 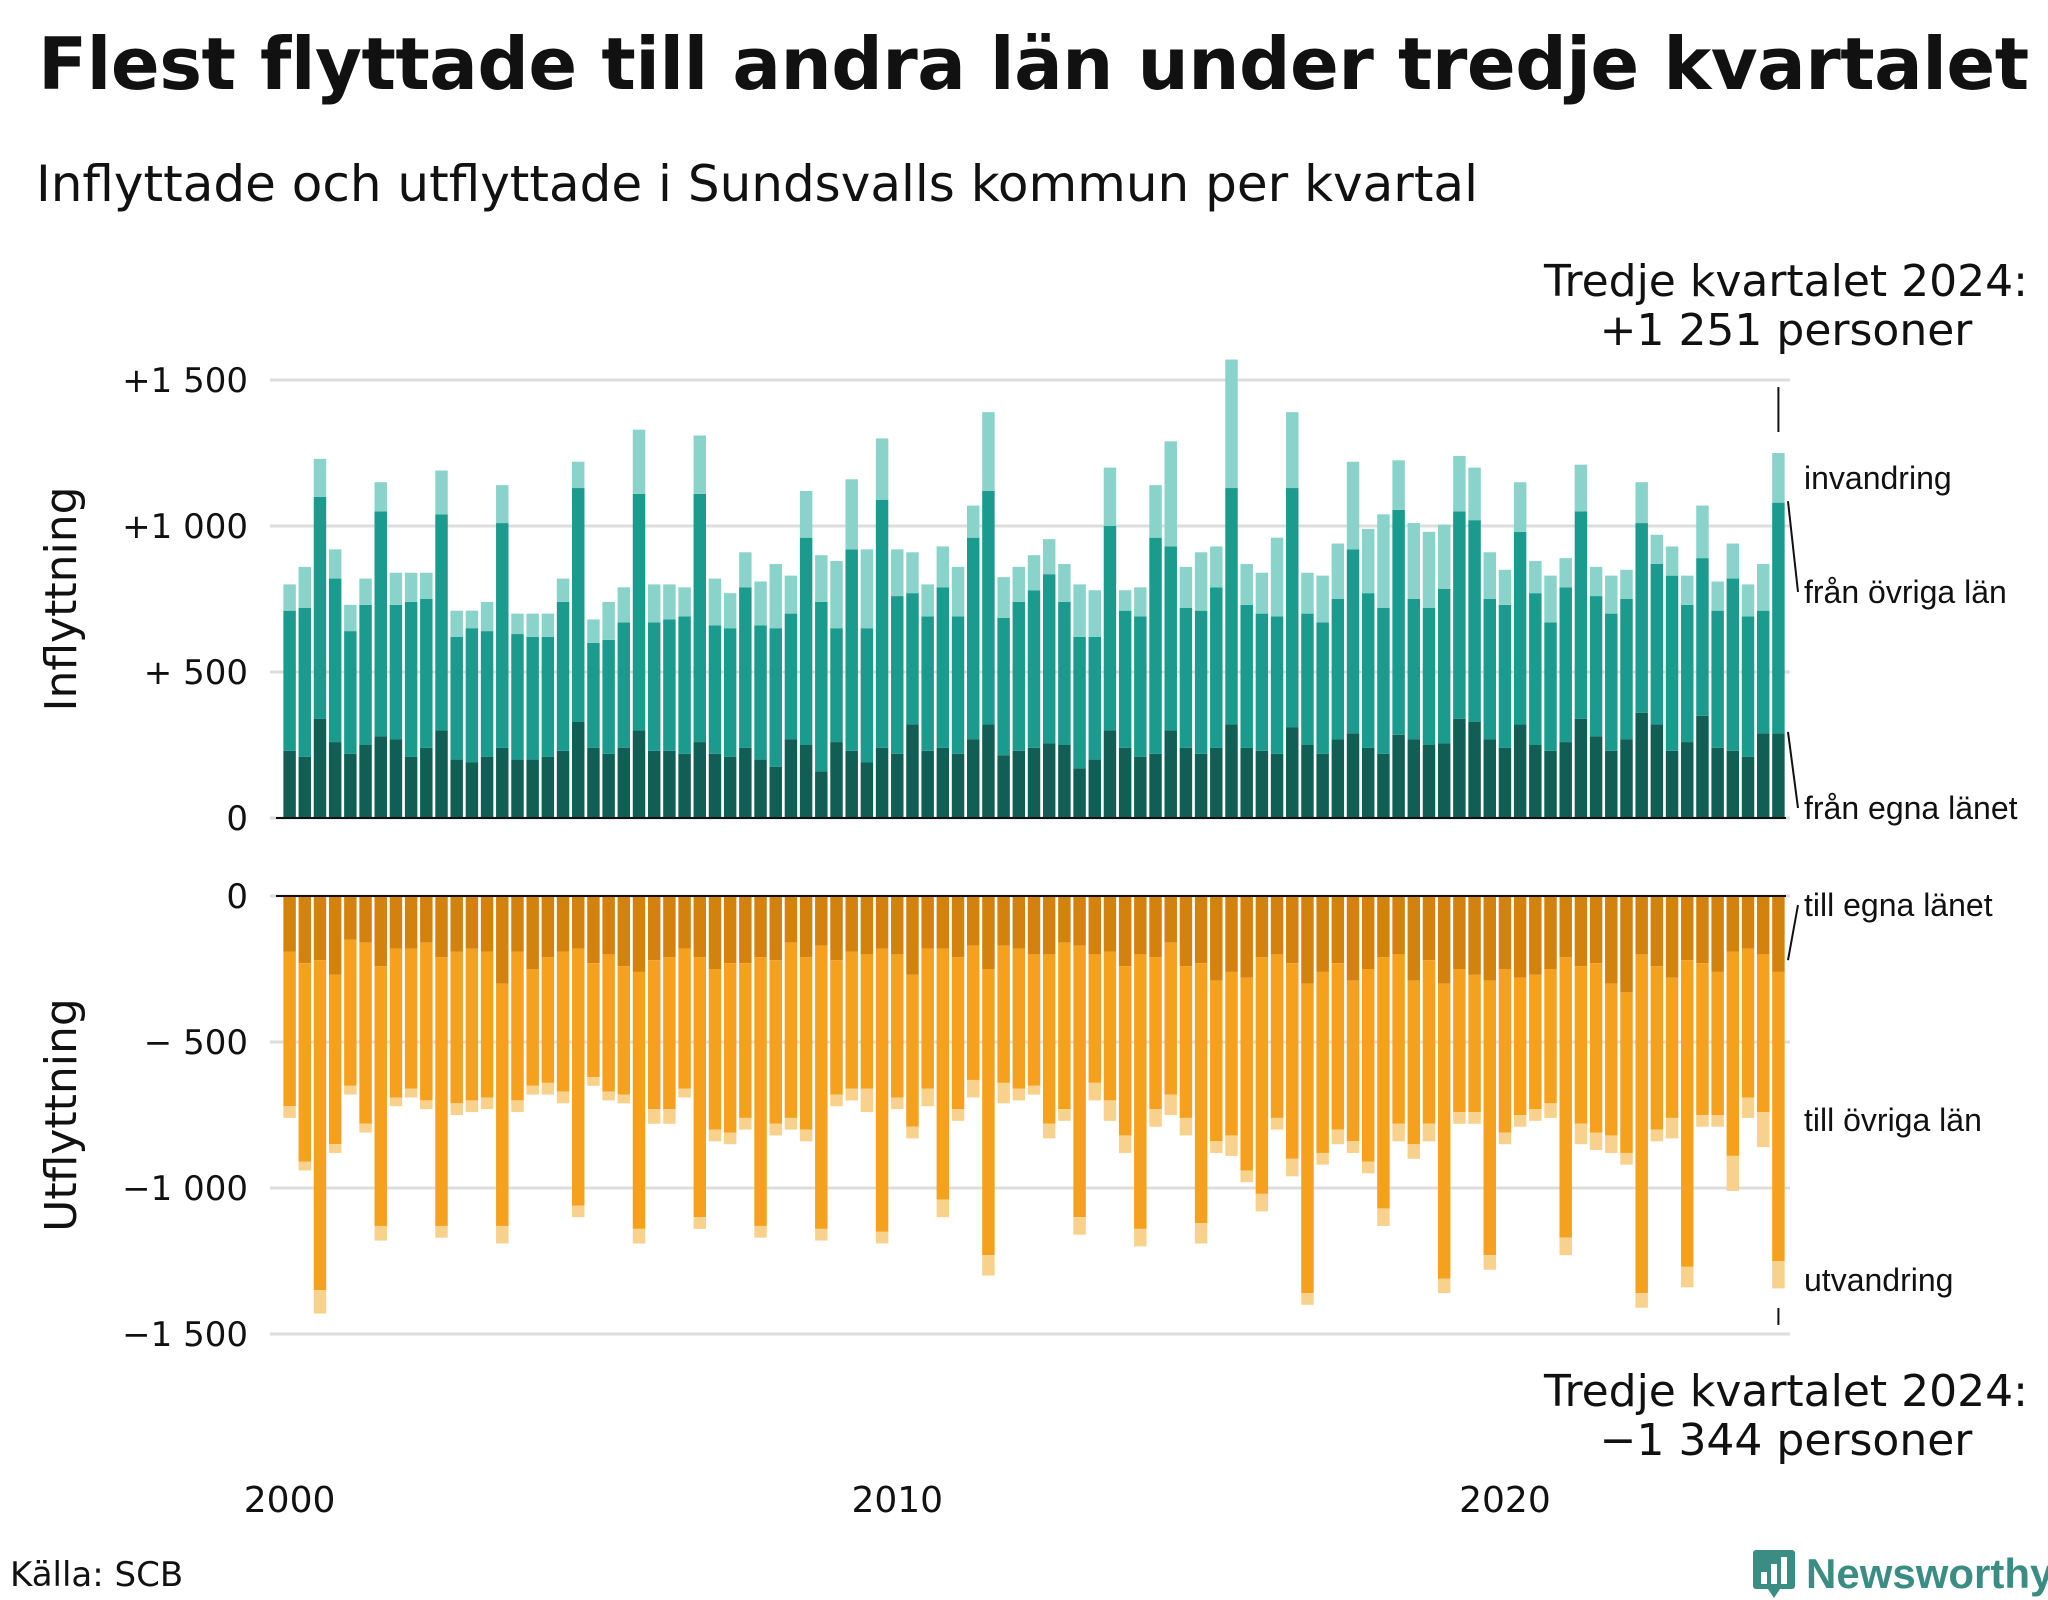 I want to click on annotation-top-line1: Tredje kvartalet 2024:, so click(x=1785, y=281).